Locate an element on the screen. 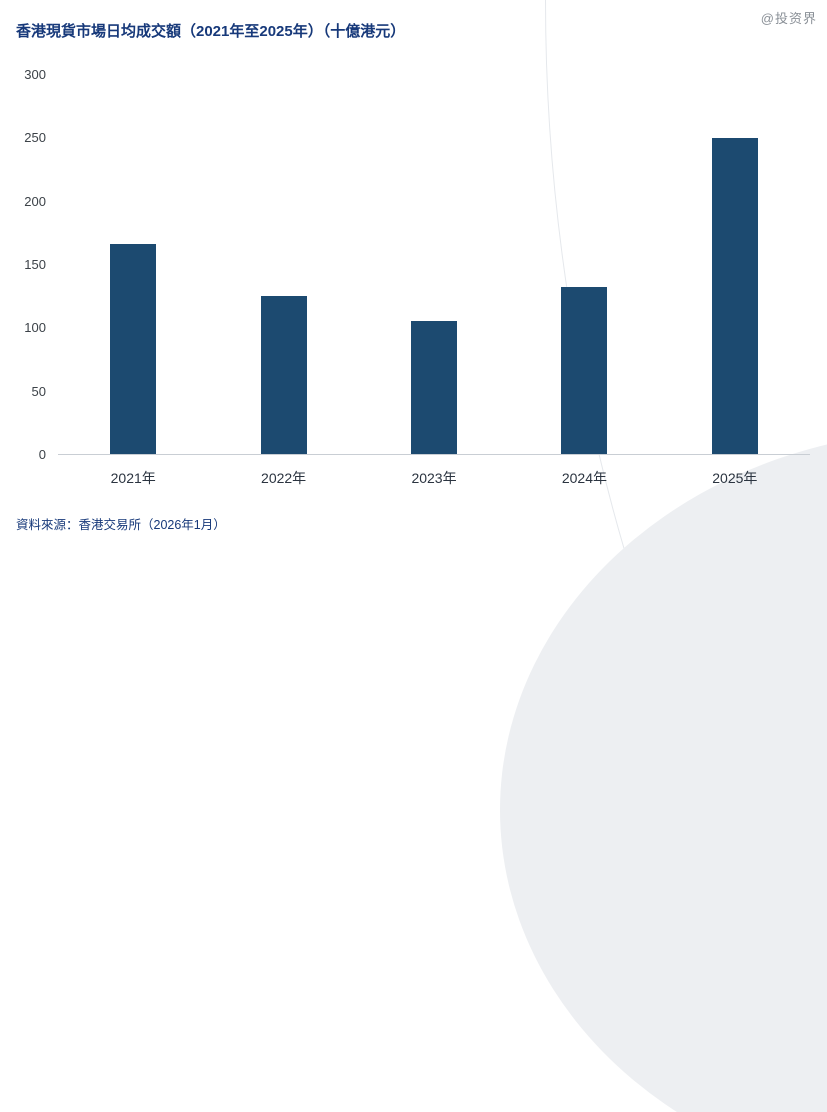  y-tick-label: 200 is located at coordinates (35, 201).